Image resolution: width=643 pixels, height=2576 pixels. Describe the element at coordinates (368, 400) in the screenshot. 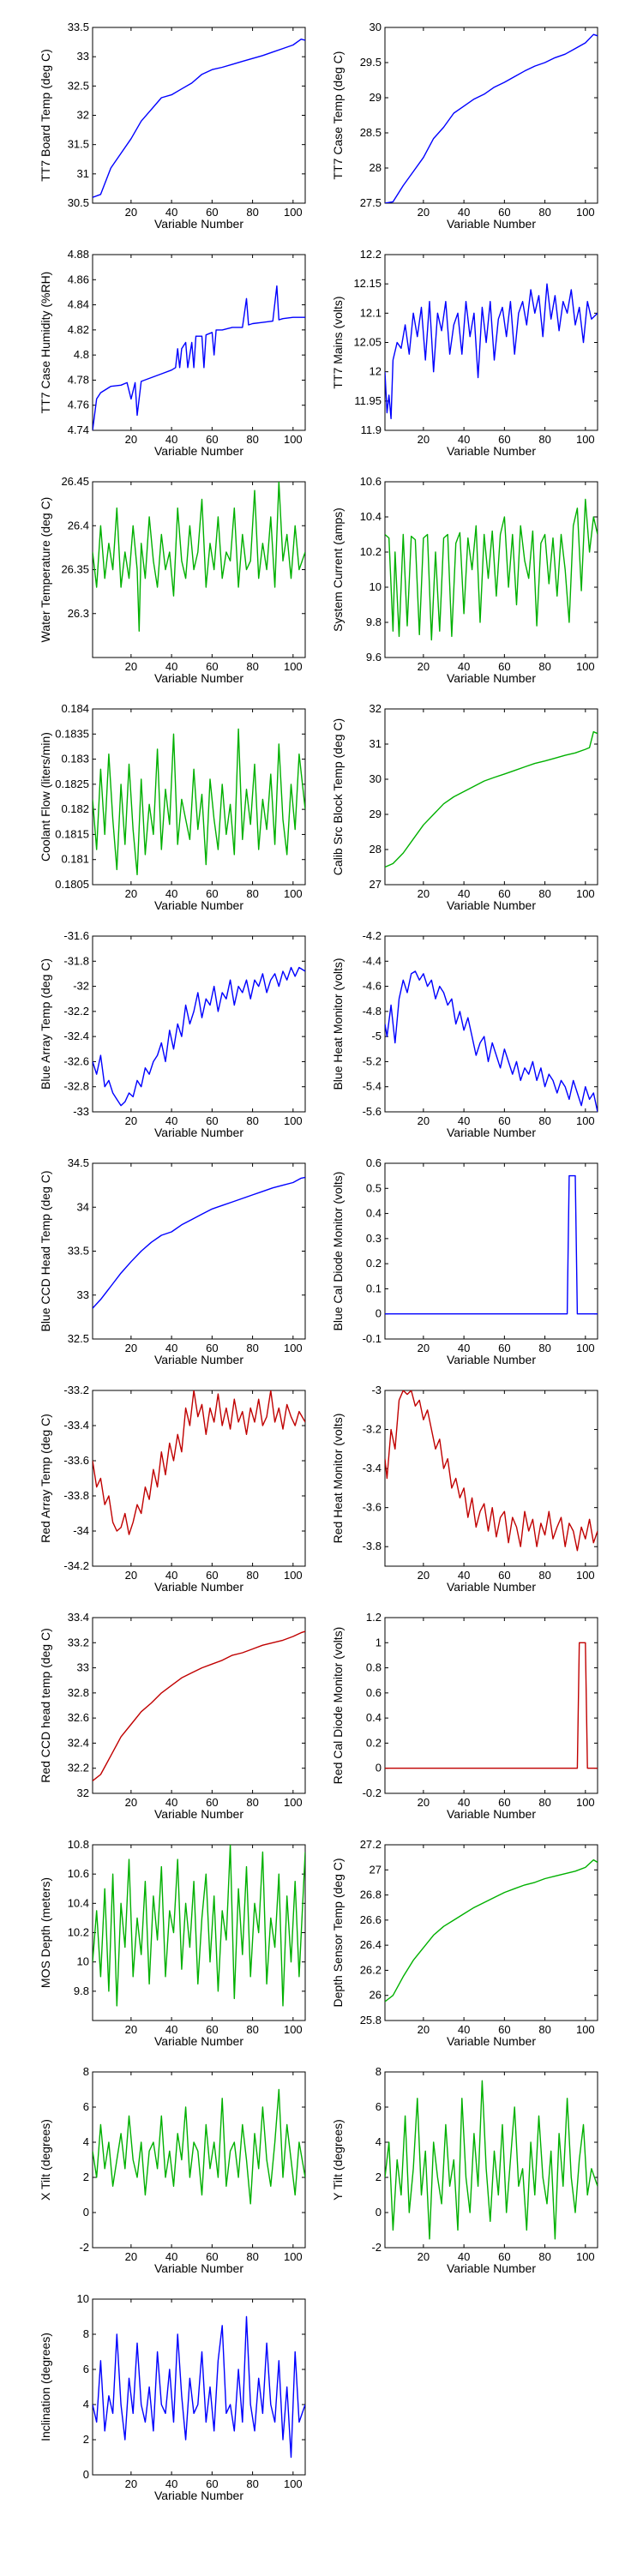

I see `y-tick-label: 11.95` at that location.